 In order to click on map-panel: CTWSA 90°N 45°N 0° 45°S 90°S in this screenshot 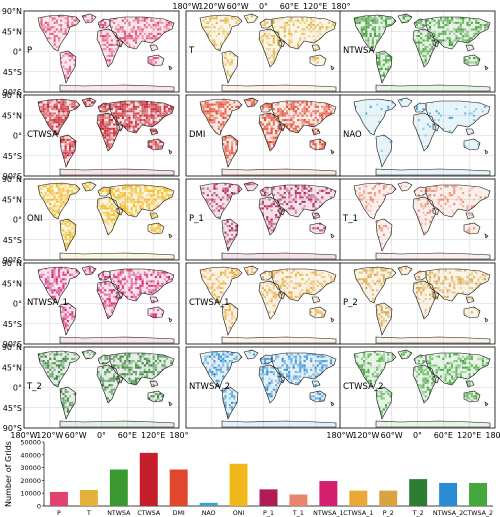, I will do `click(91, 136)`.